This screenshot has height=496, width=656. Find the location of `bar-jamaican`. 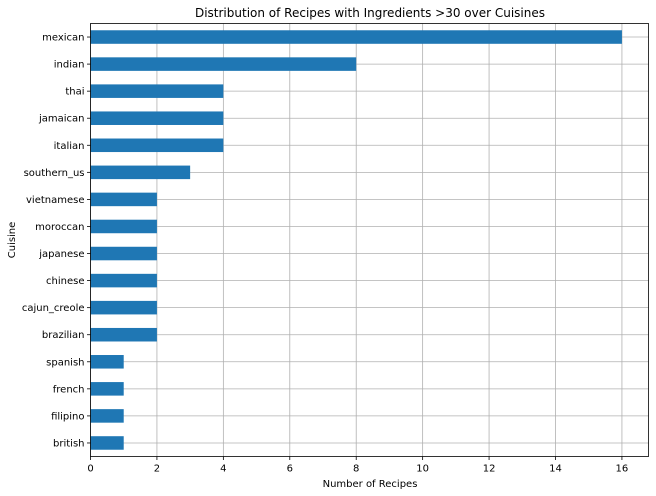

bar-jamaican is located at coordinates (157, 118).